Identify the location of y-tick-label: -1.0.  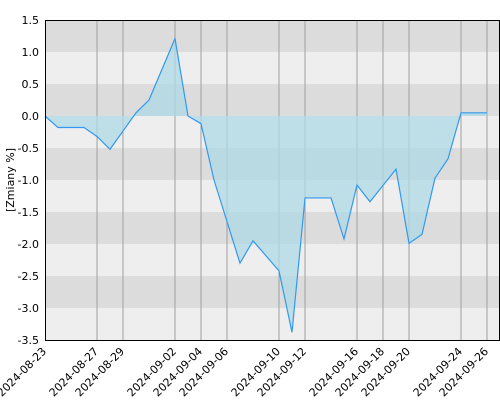
(28, 180).